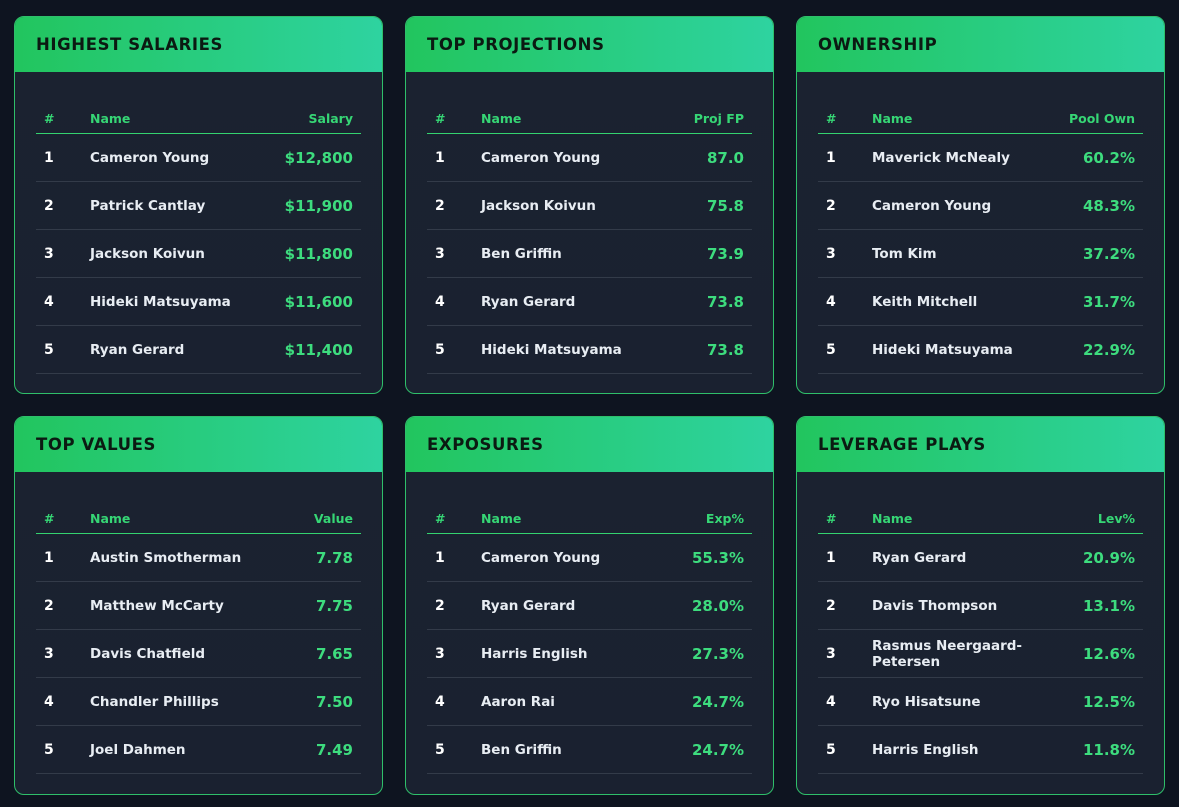 The height and width of the screenshot is (807, 1179). What do you see at coordinates (166, 557) in the screenshot?
I see `row-player-name: Austin Smotherman` at bounding box center [166, 557].